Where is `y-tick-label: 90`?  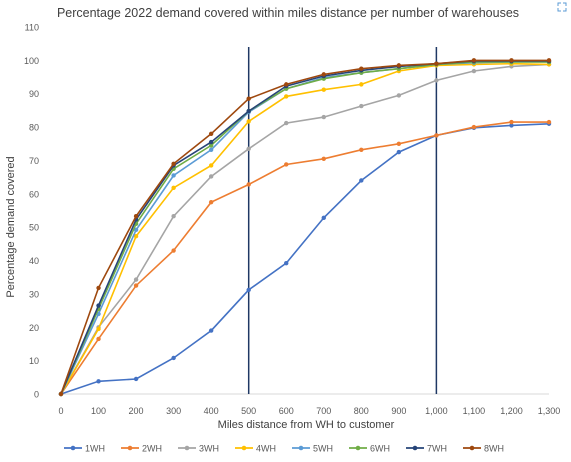
y-tick-label: 90 is located at coordinates (34, 94).